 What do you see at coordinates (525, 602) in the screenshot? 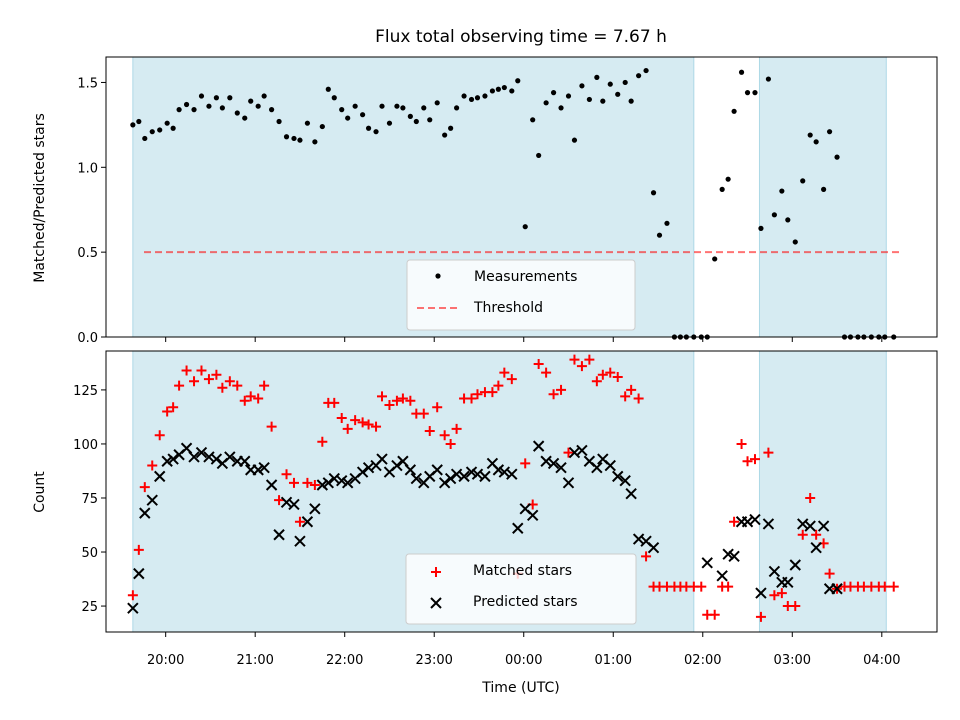
I see `legend-label: Predicted stars` at bounding box center [525, 602].